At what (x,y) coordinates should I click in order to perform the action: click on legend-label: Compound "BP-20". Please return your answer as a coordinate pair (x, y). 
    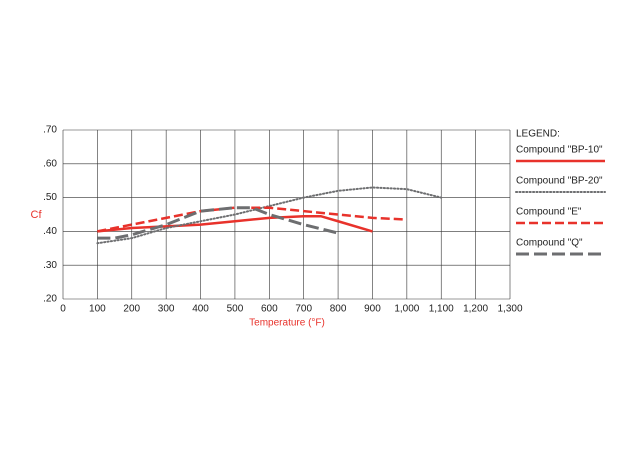
    Looking at the image, I should click on (559, 181).